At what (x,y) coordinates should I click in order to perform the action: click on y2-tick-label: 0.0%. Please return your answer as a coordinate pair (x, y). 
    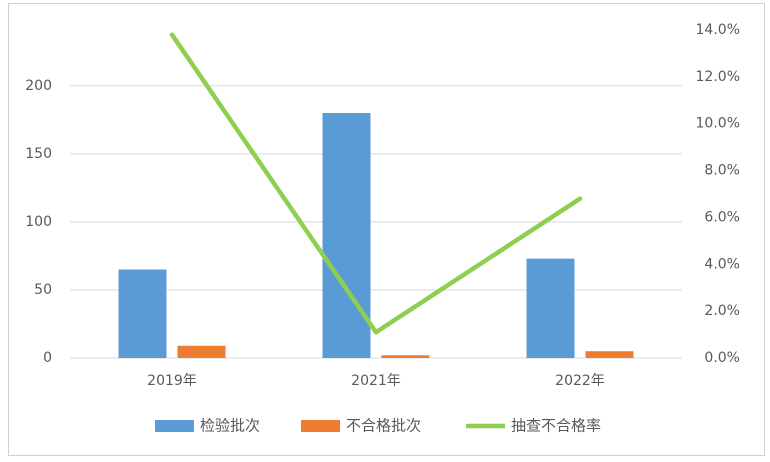
    Looking at the image, I should click on (722, 358).